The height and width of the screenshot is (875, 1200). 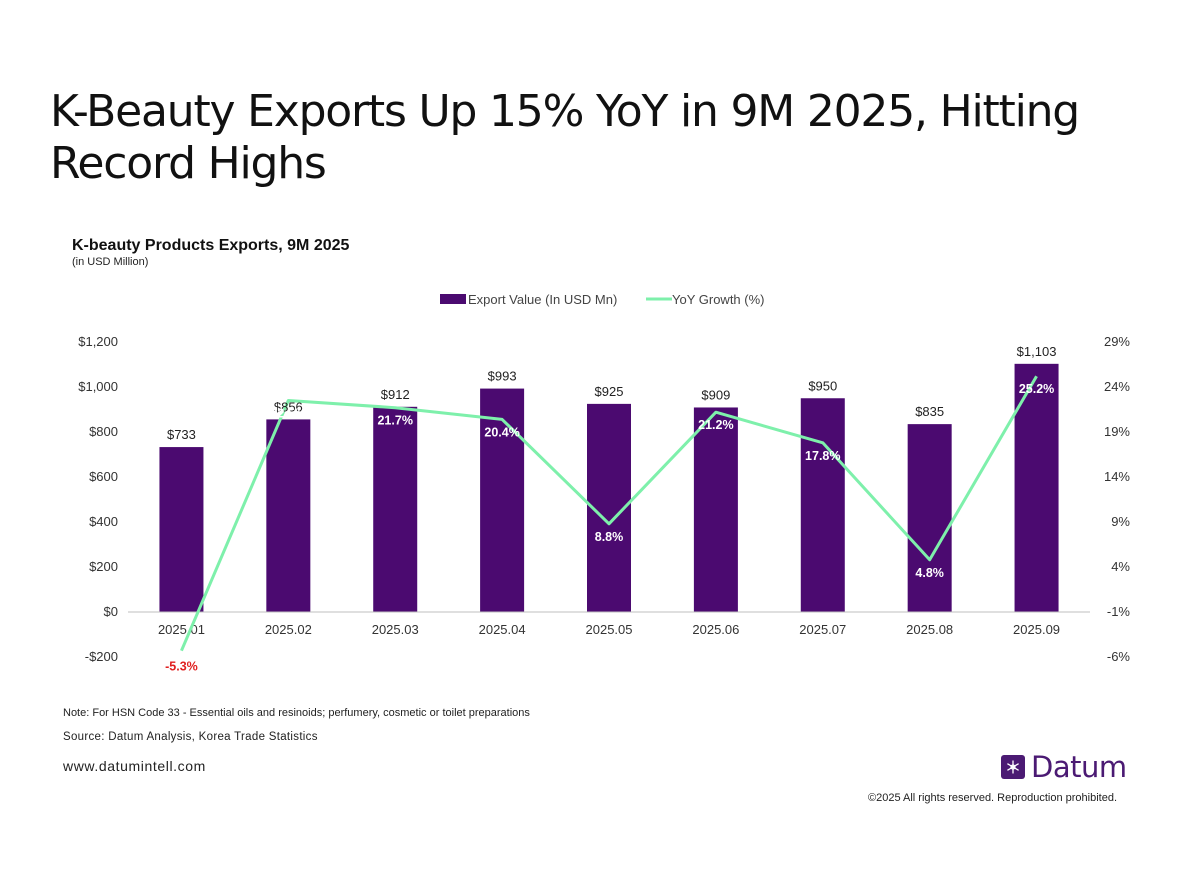 I want to click on growth-value-label: 22.5%, so click(x=288, y=414).